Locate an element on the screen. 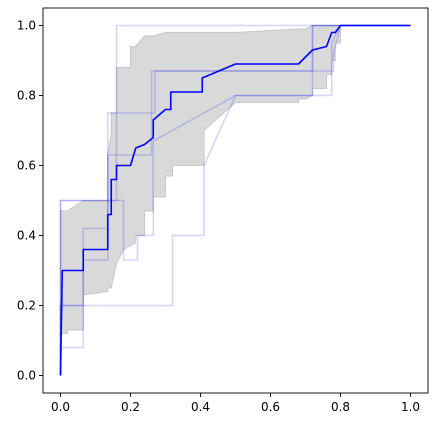 The image size is (439, 433). y-tick-label: 0.4 is located at coordinates (26, 236).